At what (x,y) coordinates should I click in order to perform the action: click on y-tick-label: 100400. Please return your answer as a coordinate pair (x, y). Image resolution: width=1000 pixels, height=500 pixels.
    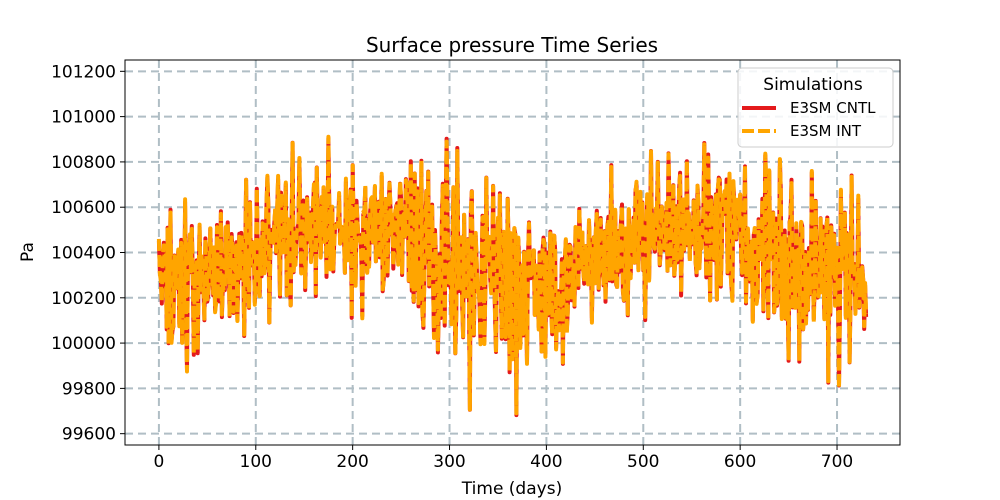
    Looking at the image, I should click on (83, 254).